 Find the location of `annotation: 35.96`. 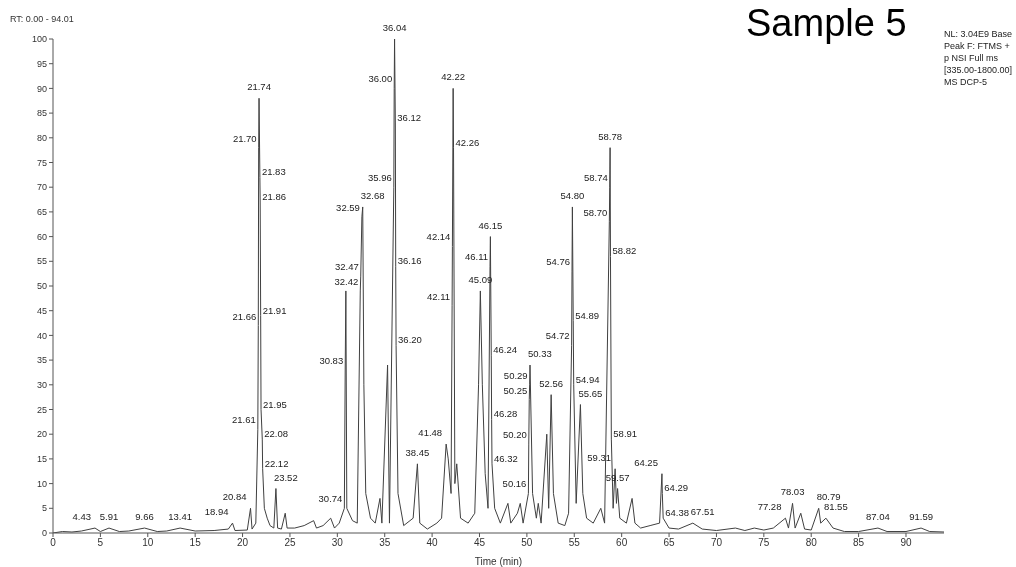

annotation: 35.96 is located at coordinates (380, 178).